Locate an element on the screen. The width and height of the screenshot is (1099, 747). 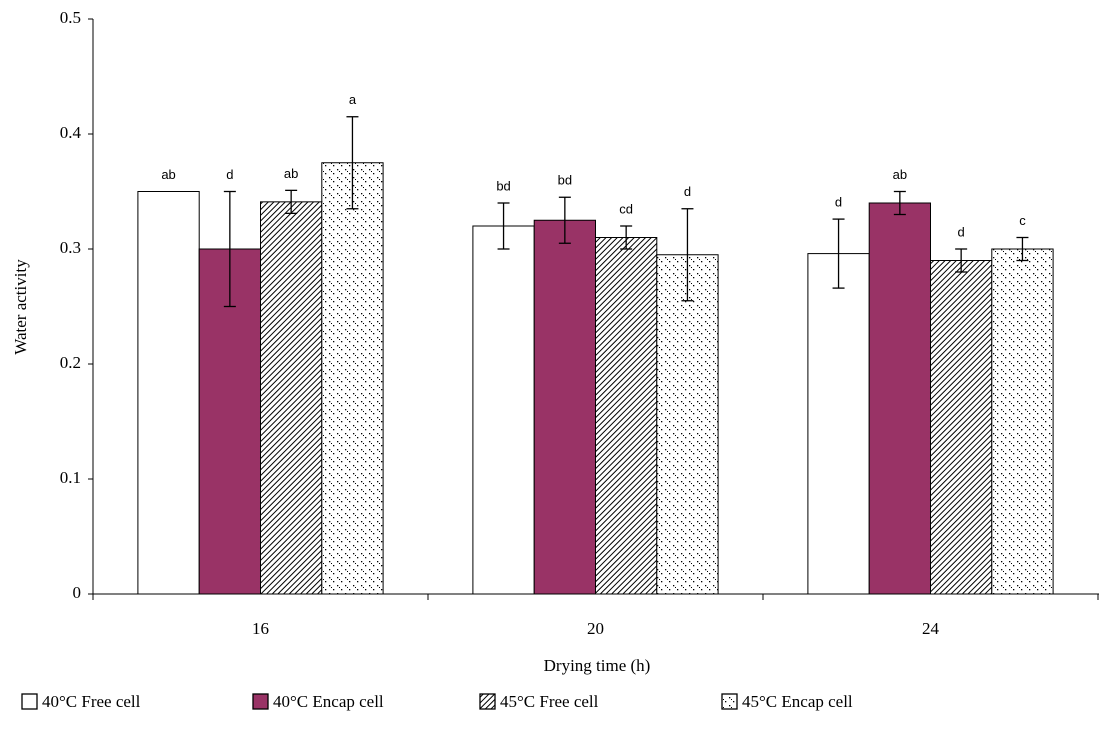
y-tick-label: 0.3 is located at coordinates (70, 247).